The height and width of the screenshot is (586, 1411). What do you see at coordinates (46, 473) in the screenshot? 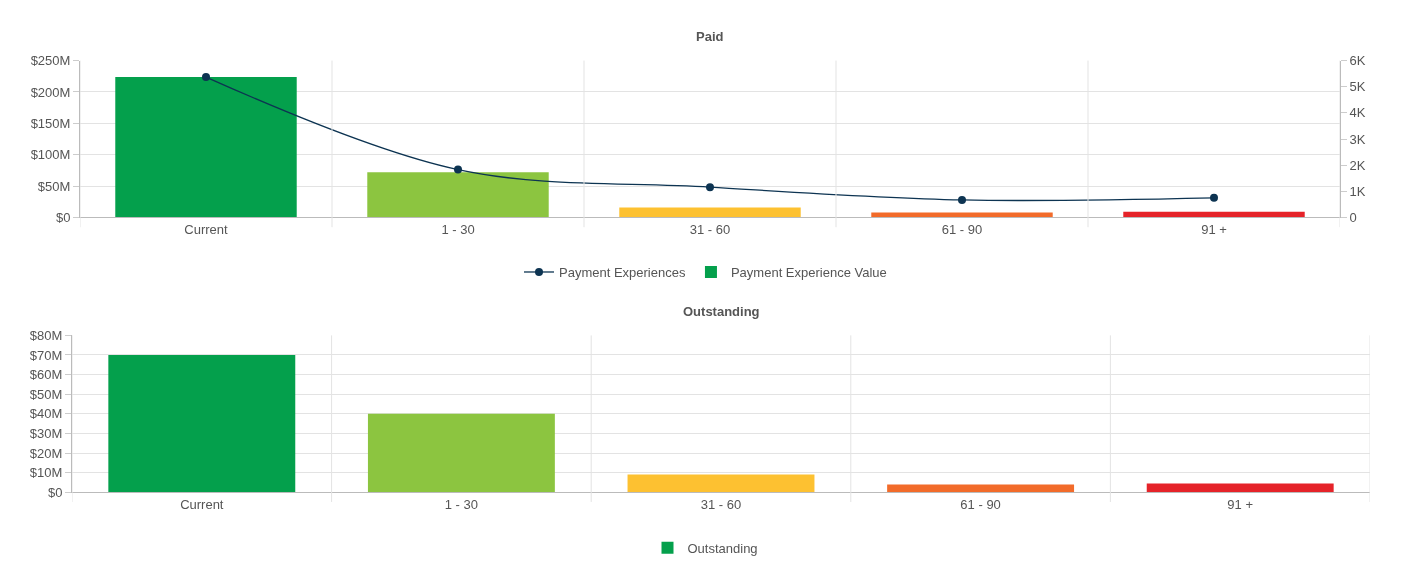
I see `y-tick-label: $10M` at bounding box center [46, 473].